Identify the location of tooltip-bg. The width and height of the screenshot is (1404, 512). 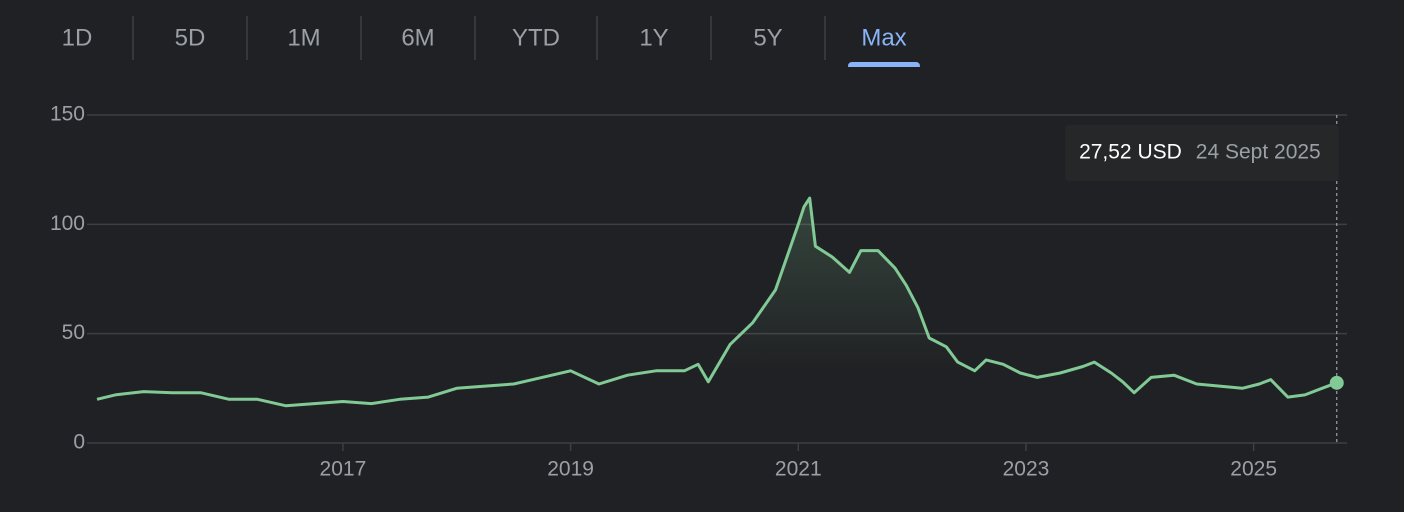
(1202, 153).